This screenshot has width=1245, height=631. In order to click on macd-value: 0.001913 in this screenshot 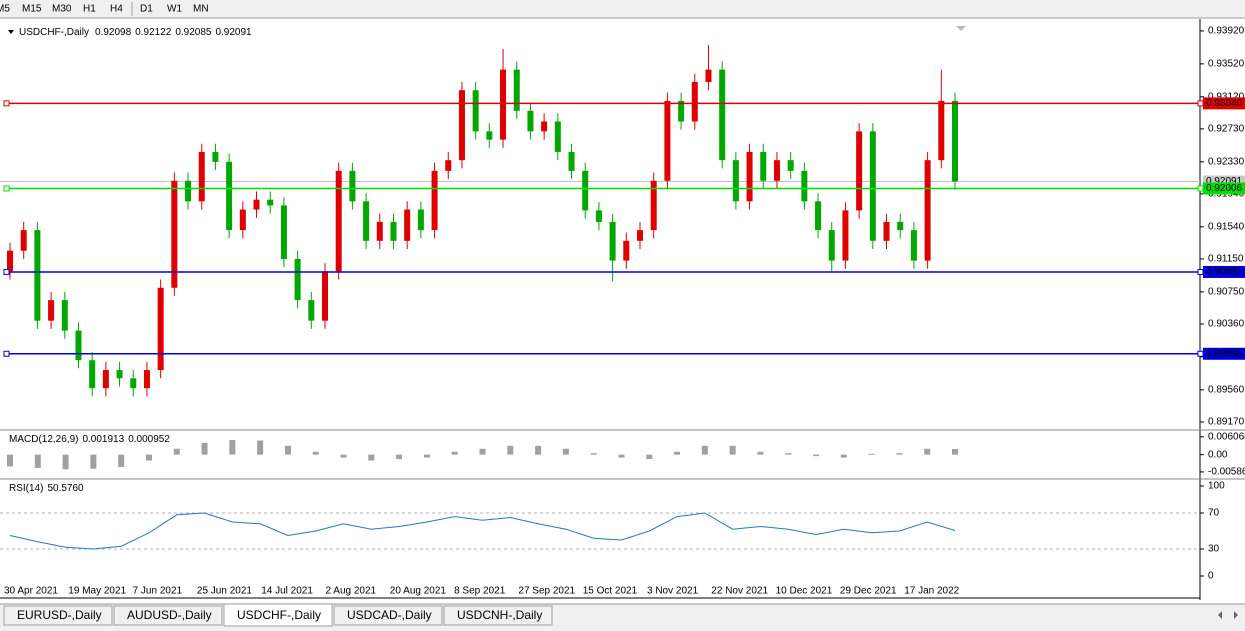, I will do `click(103, 439)`.